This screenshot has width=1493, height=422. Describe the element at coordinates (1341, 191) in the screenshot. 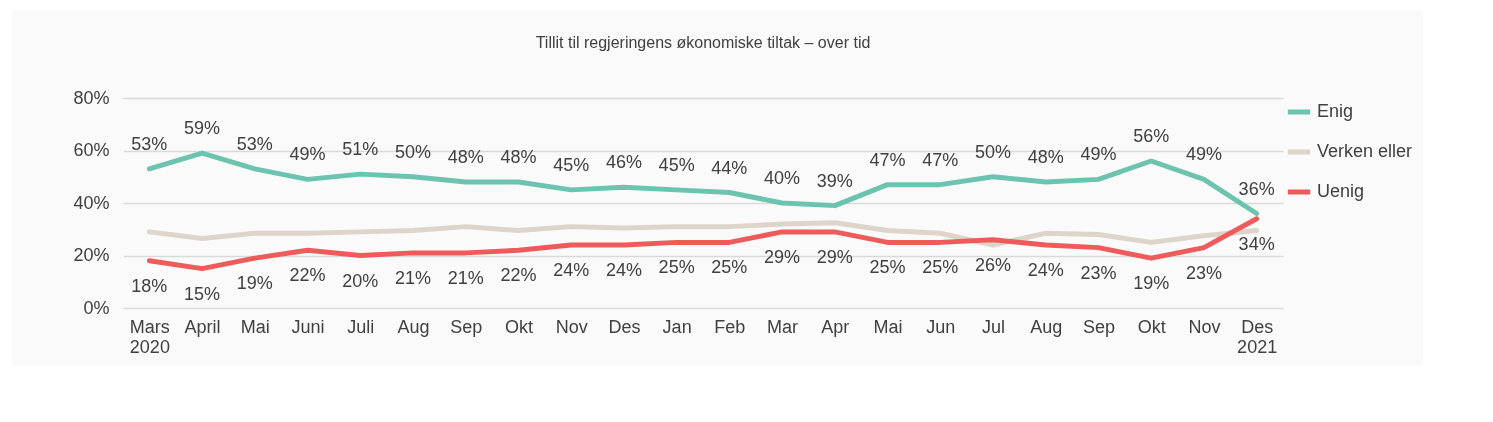

I see `legend-label: Uenig` at that location.